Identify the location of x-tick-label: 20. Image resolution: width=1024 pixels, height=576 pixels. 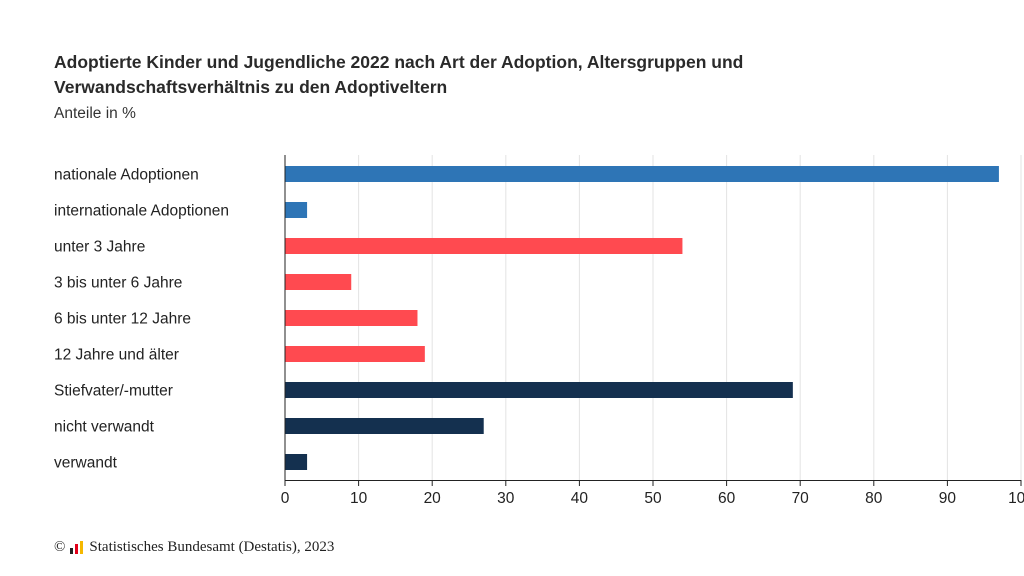
(433, 498).